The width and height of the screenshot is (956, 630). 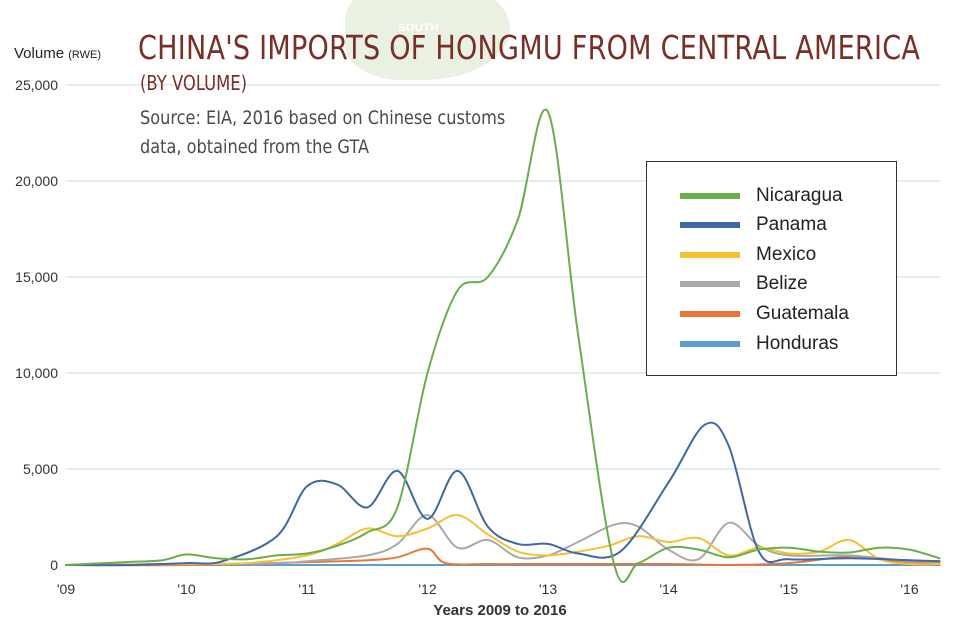 I want to click on legend-item-belize: Belize, so click(x=744, y=284).